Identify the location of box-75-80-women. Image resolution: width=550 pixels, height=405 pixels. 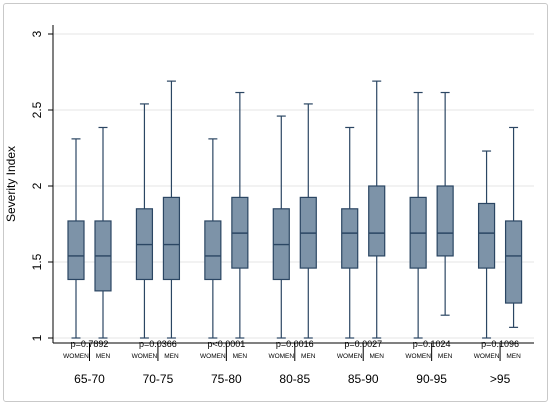
(213, 238).